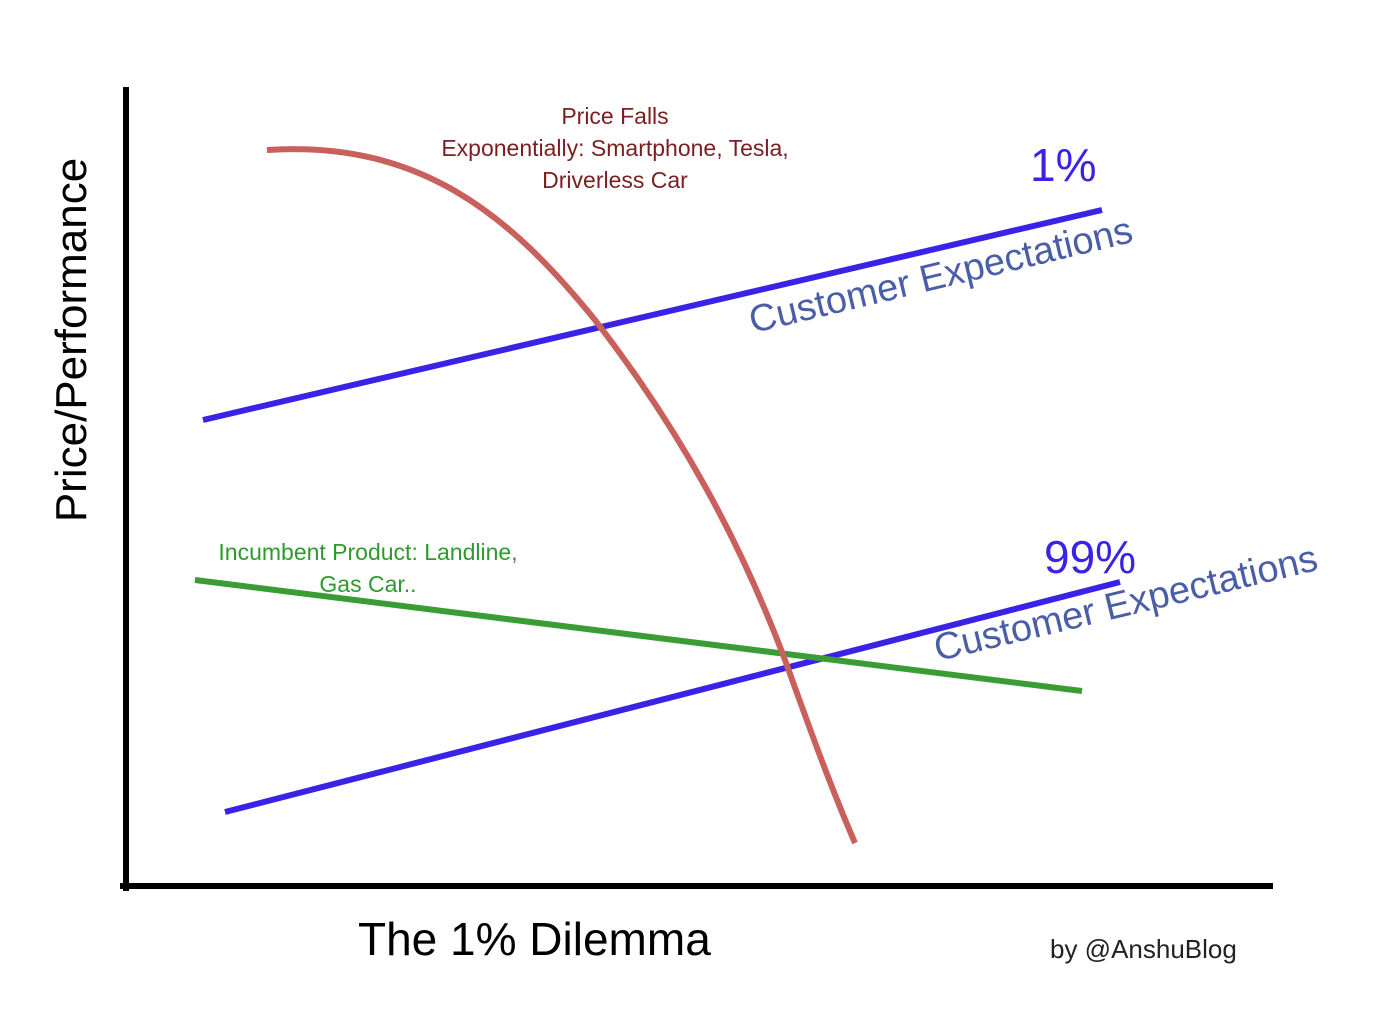  Describe the element at coordinates (672, 697) in the screenshot. I see `expectation-line-99pct` at that location.